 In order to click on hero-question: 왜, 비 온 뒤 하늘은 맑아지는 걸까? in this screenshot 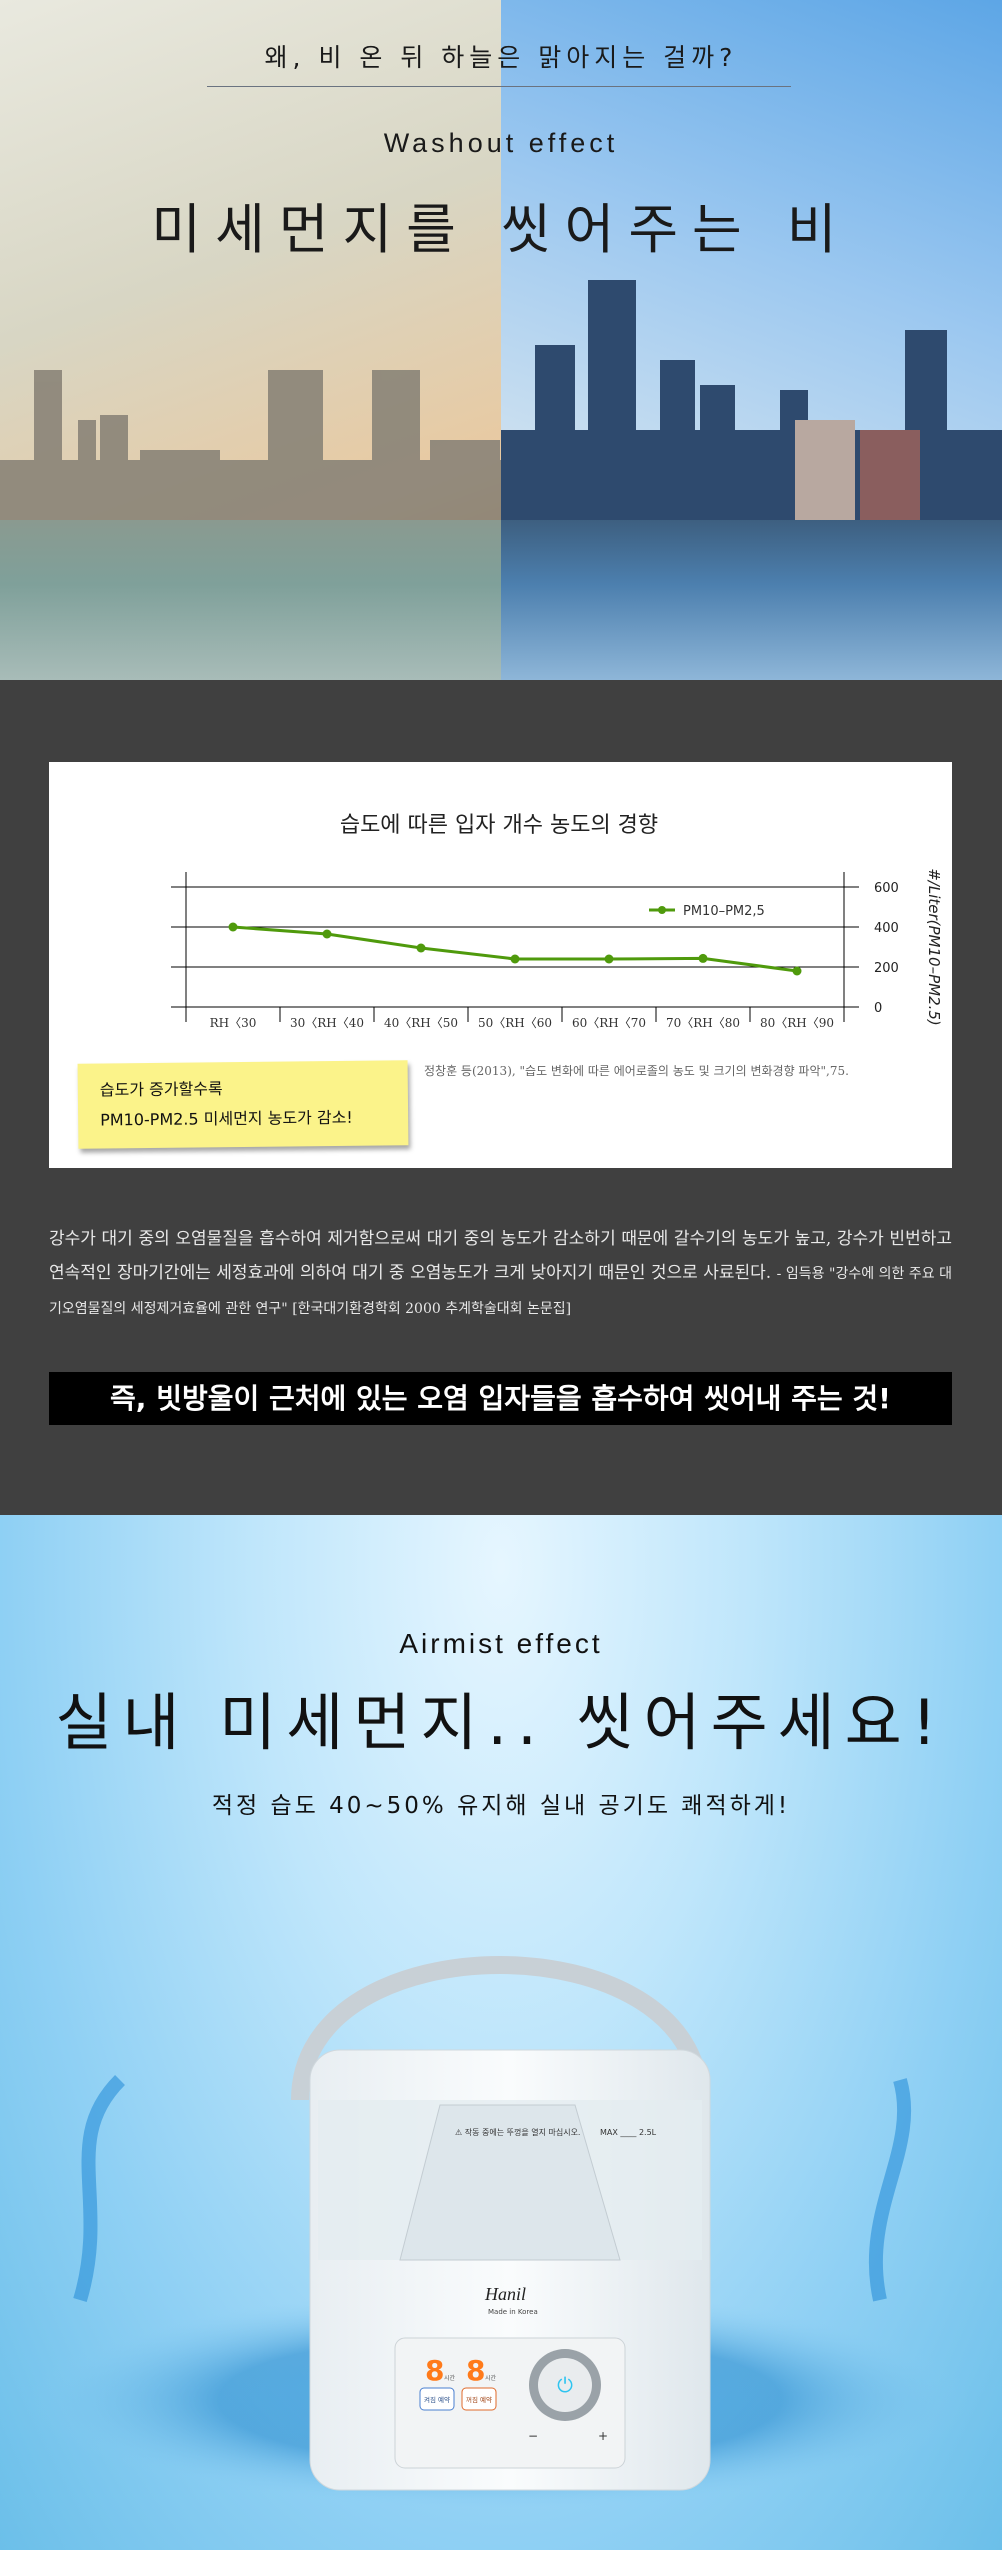, I will do `click(501, 57)`.